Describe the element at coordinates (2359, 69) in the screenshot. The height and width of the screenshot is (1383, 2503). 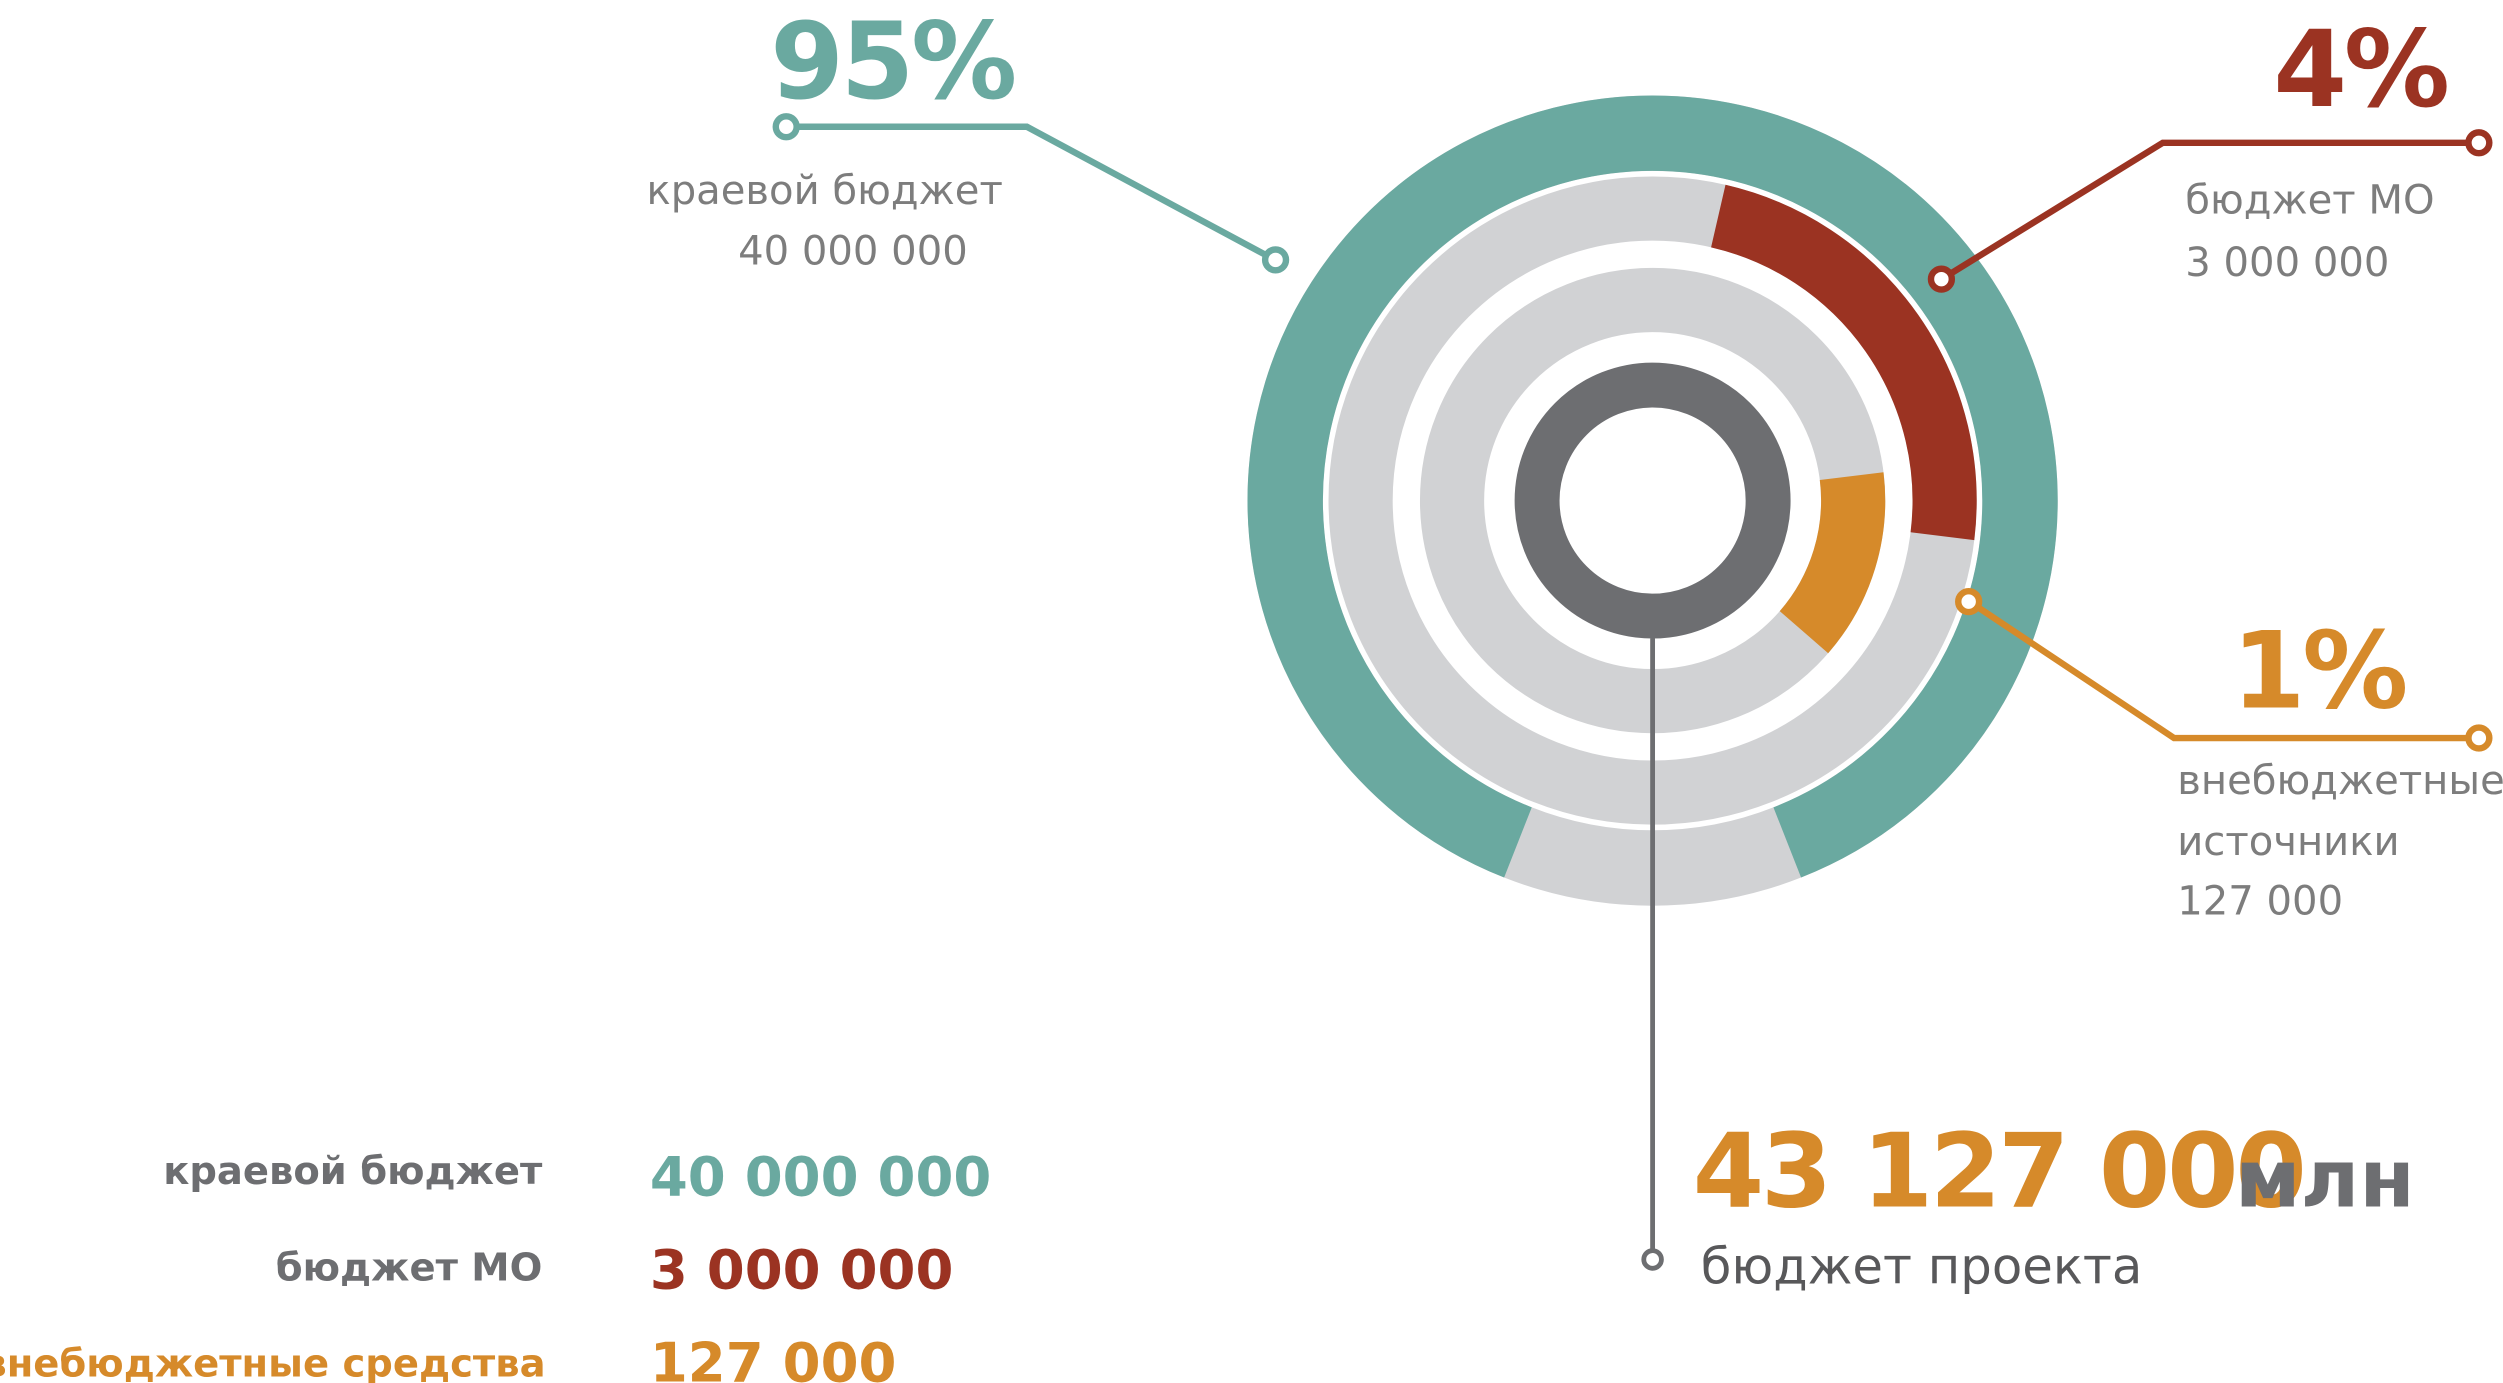
I see `percent: 4%` at that location.